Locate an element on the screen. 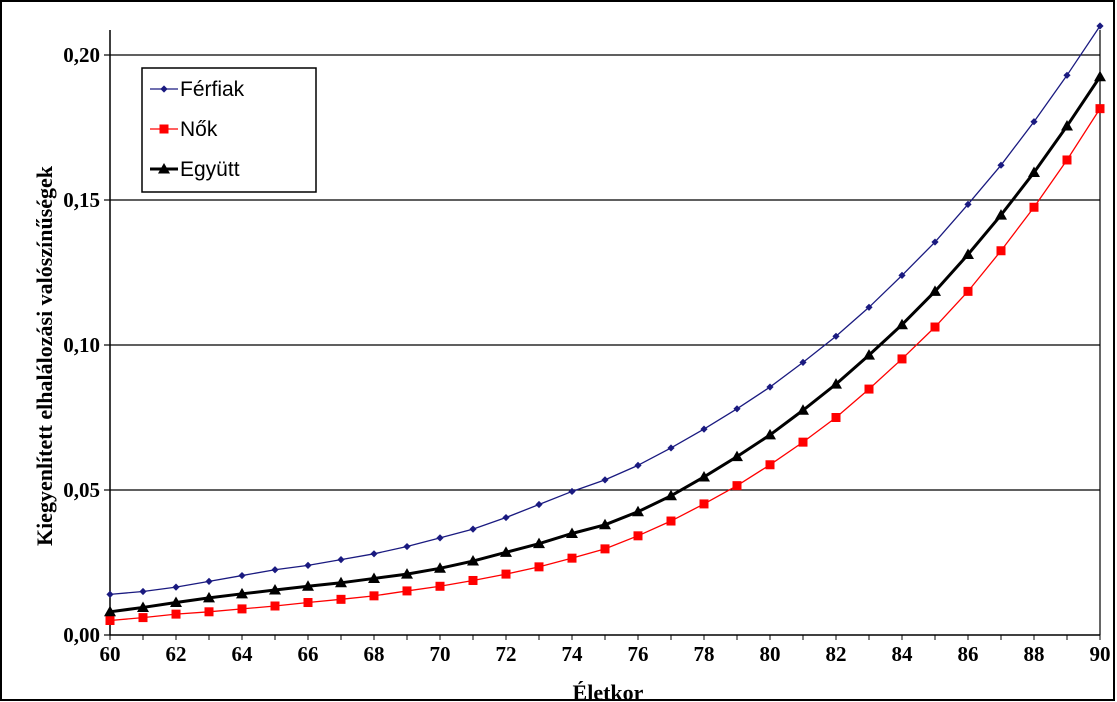 The height and width of the screenshot is (702, 1117). x-tick-label: 76 is located at coordinates (638, 654).